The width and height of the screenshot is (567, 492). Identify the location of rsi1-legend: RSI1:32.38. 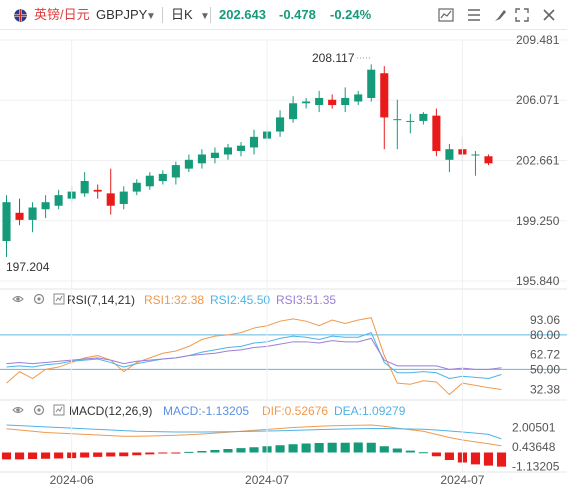
(174, 300).